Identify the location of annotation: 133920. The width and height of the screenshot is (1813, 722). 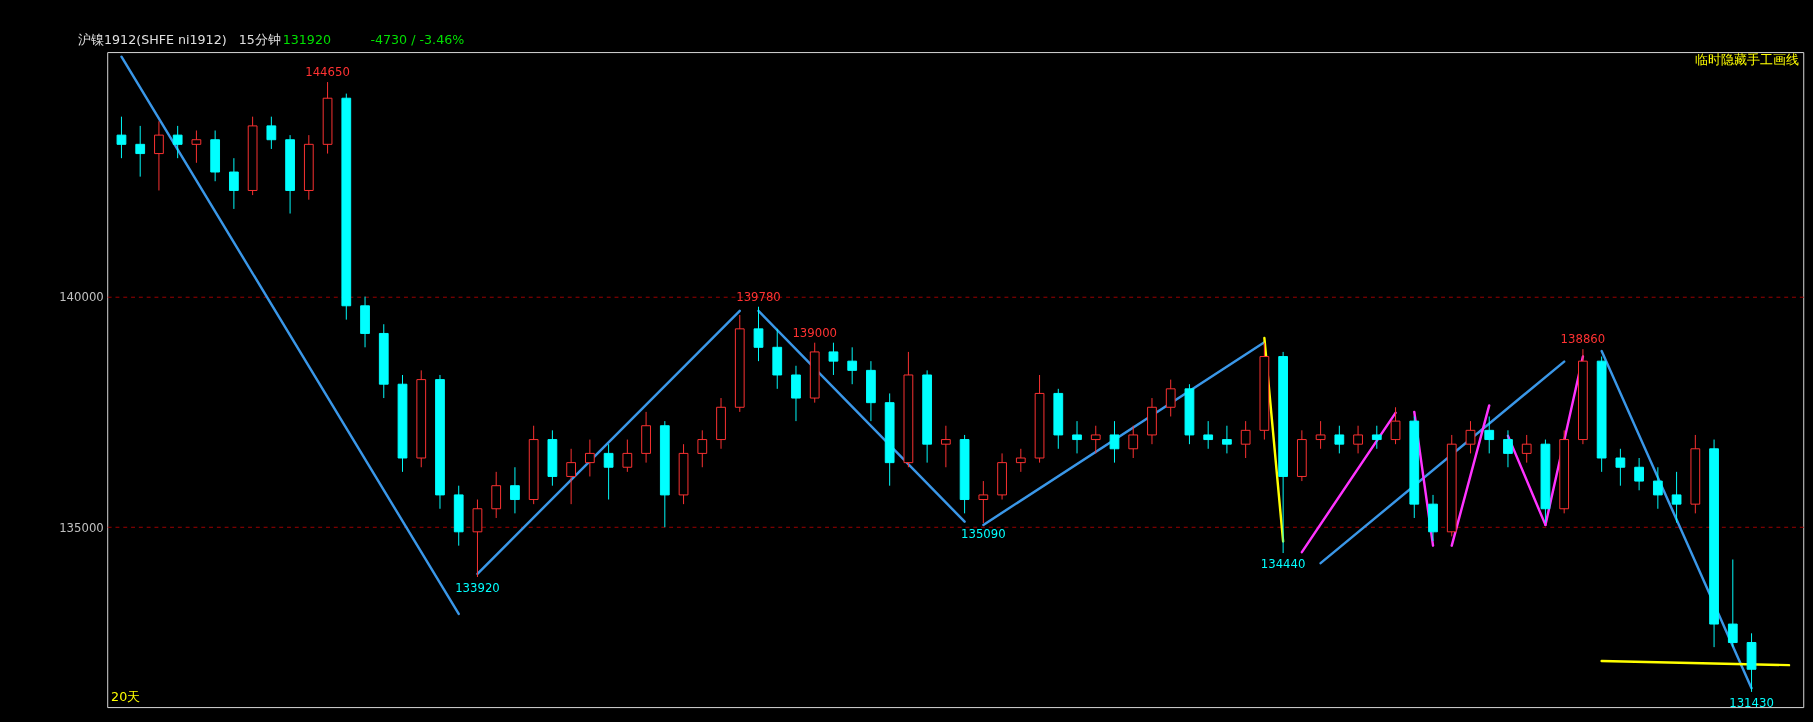
(477, 587).